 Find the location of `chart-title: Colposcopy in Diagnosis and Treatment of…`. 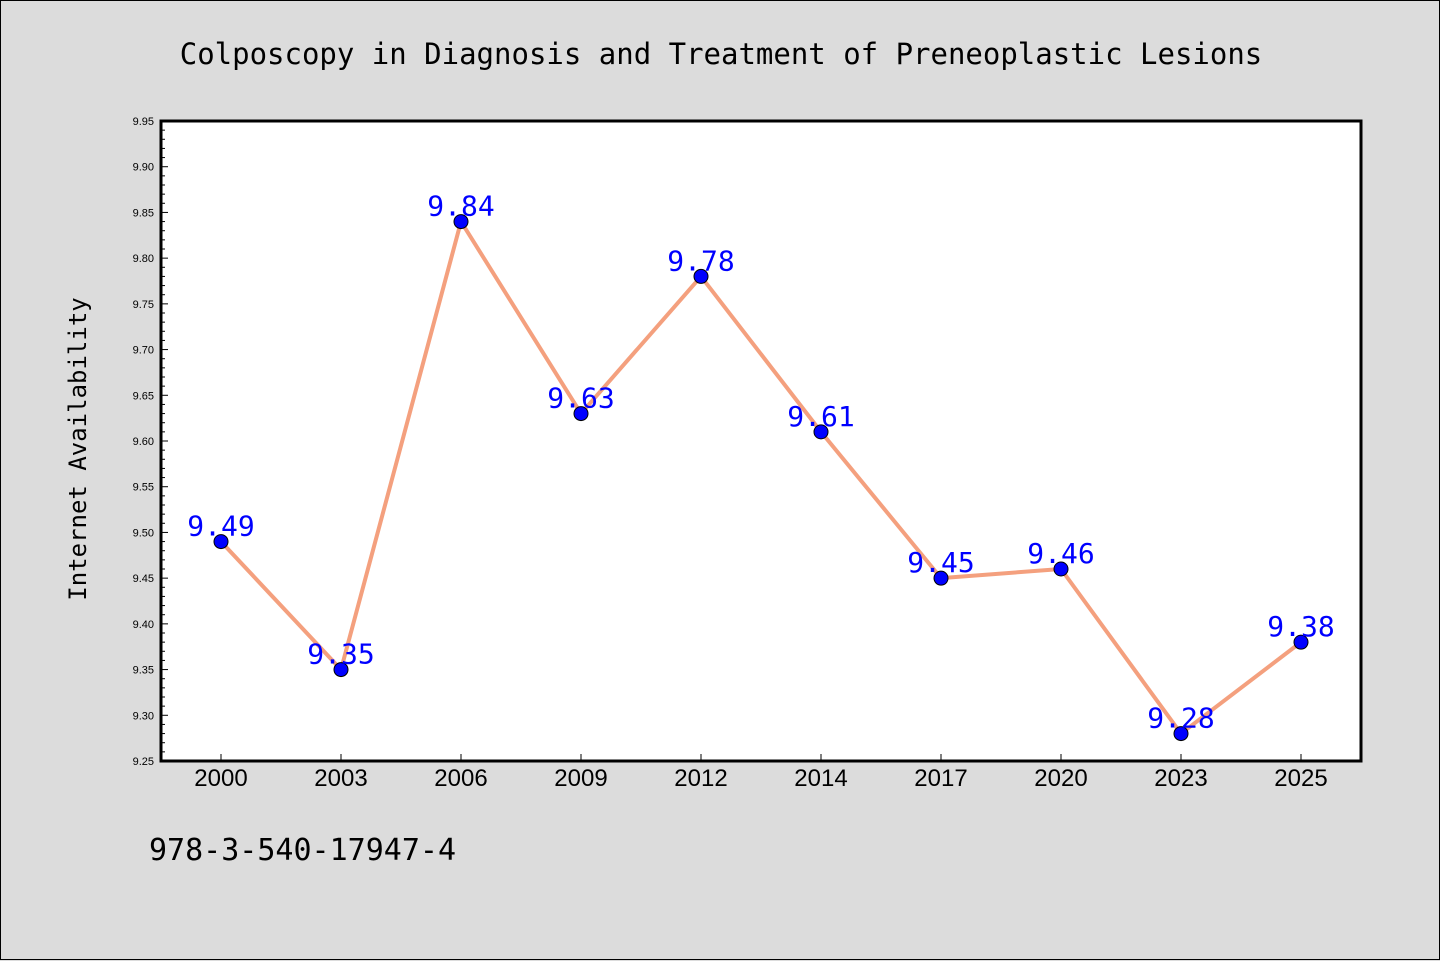

chart-title: Colposcopy in Diagnosis and Treatment of… is located at coordinates (721, 54).